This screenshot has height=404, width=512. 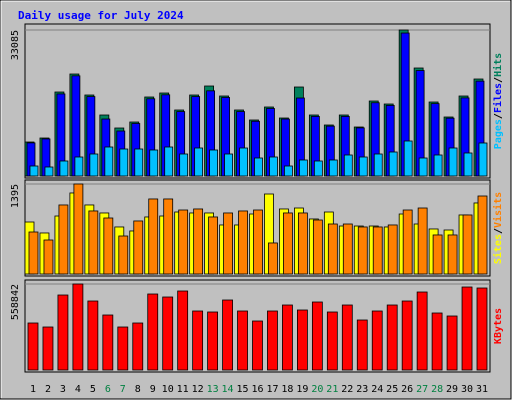 I want to click on x-tick-label: 3, so click(x=63, y=389).